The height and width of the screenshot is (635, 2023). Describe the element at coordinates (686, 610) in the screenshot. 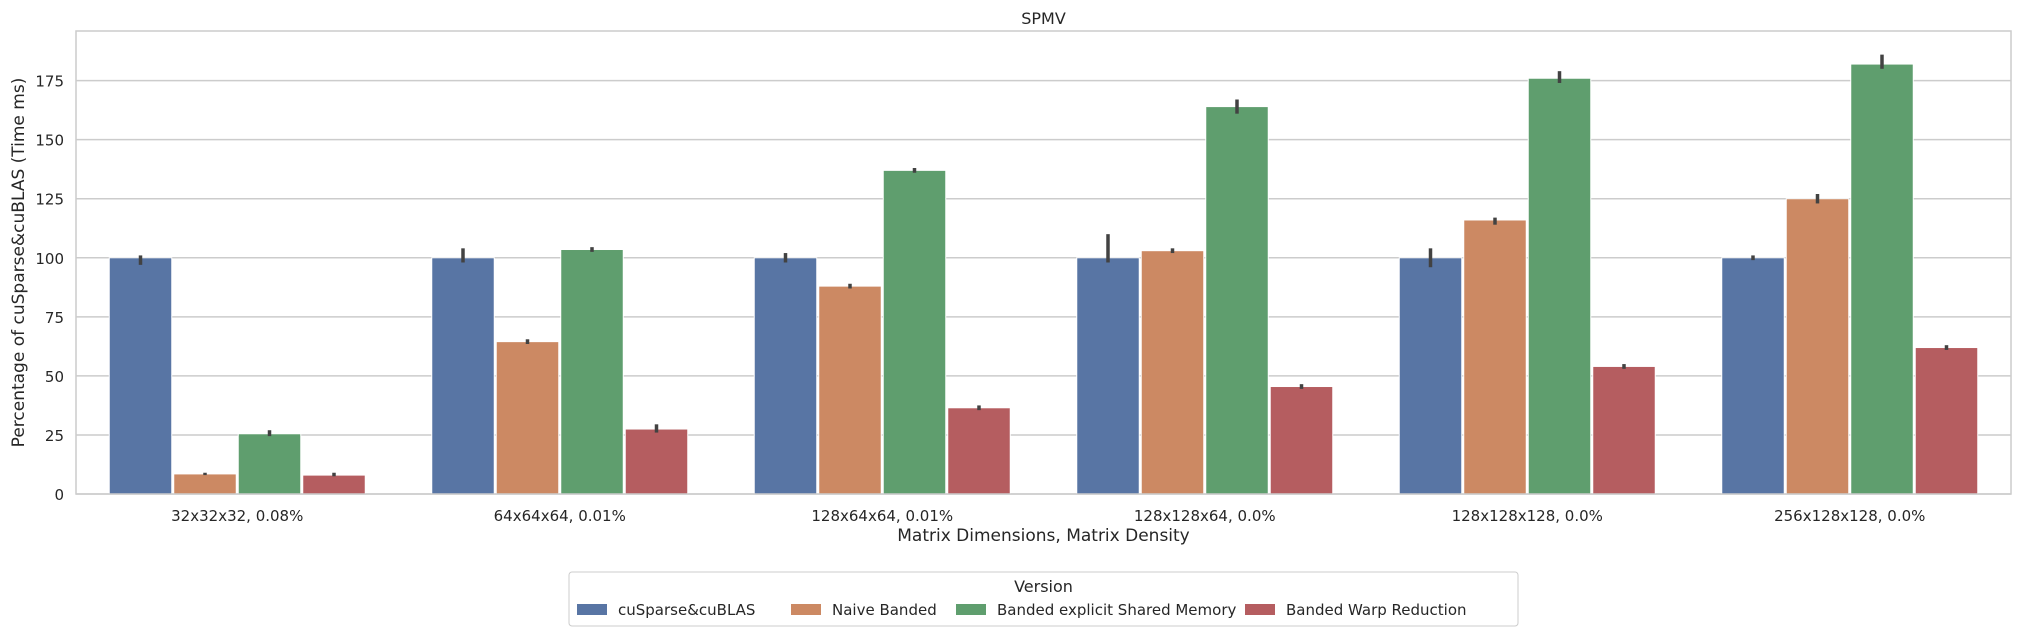

I see `legend-label: cuSparse&cuBLAS` at that location.